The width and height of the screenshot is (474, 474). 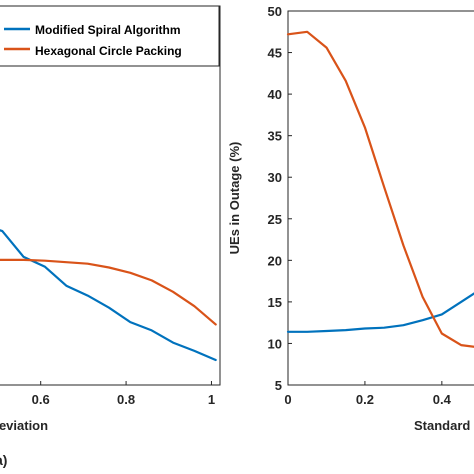 I want to click on right-y-axis-label: UEs in Outage (%), so click(x=234, y=198).